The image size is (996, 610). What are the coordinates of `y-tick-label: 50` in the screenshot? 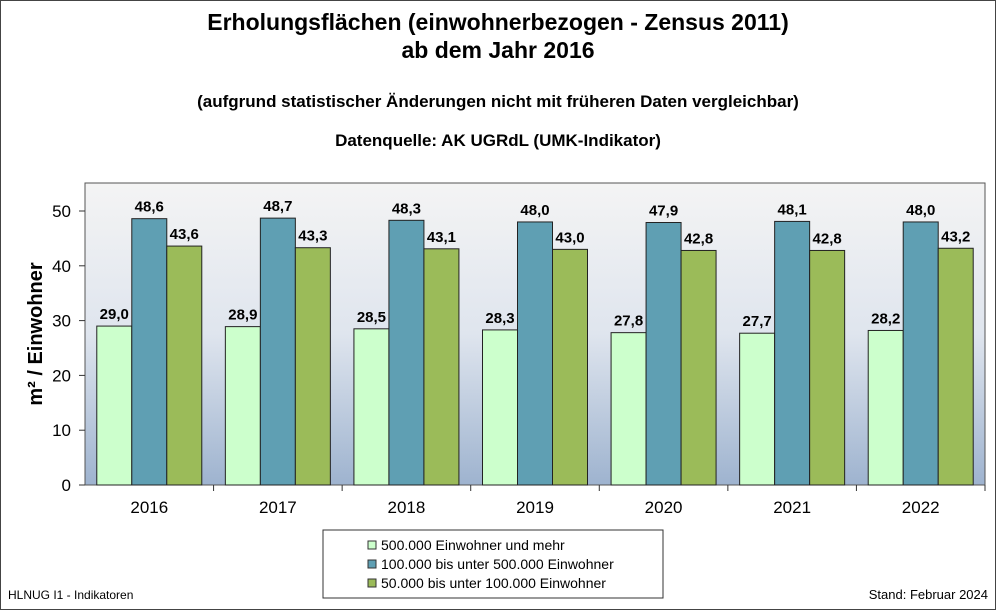 It's located at (61, 211).